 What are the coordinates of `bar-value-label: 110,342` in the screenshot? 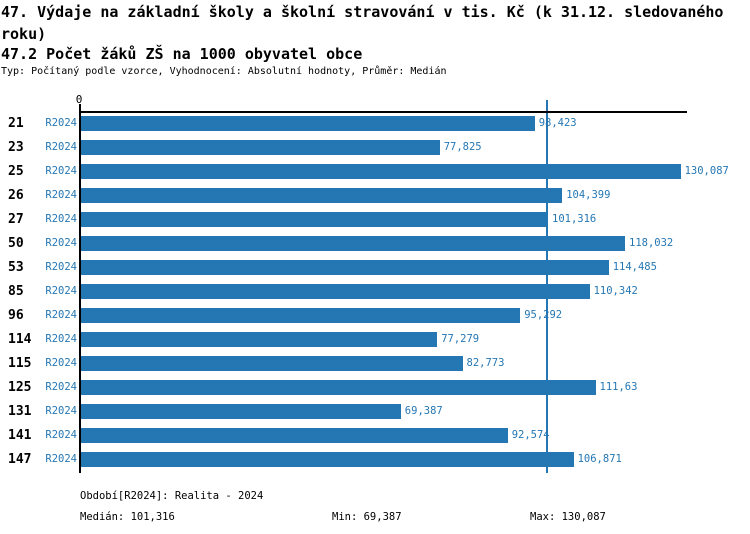 It's located at (615, 291).